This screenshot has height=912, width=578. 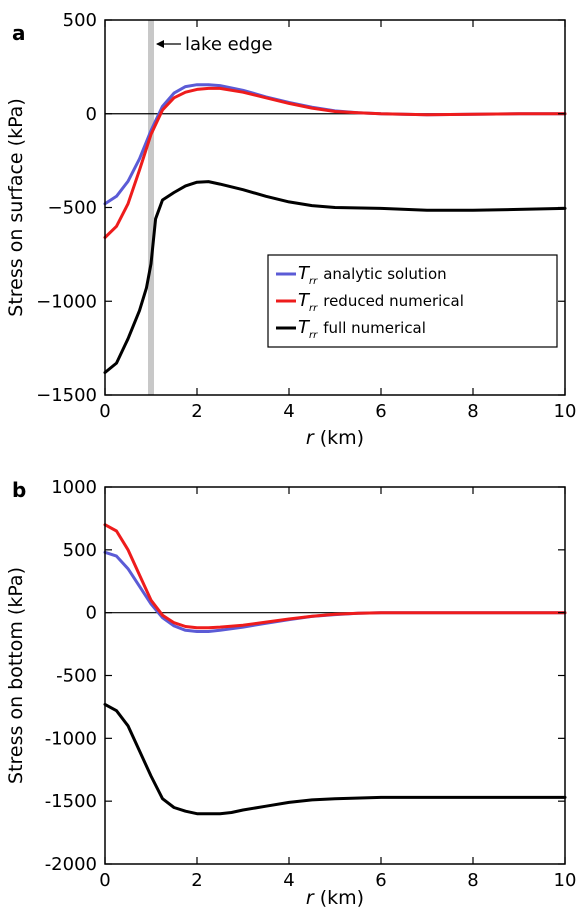 I want to click on y-tick-label: -1000, so click(x=71, y=738).